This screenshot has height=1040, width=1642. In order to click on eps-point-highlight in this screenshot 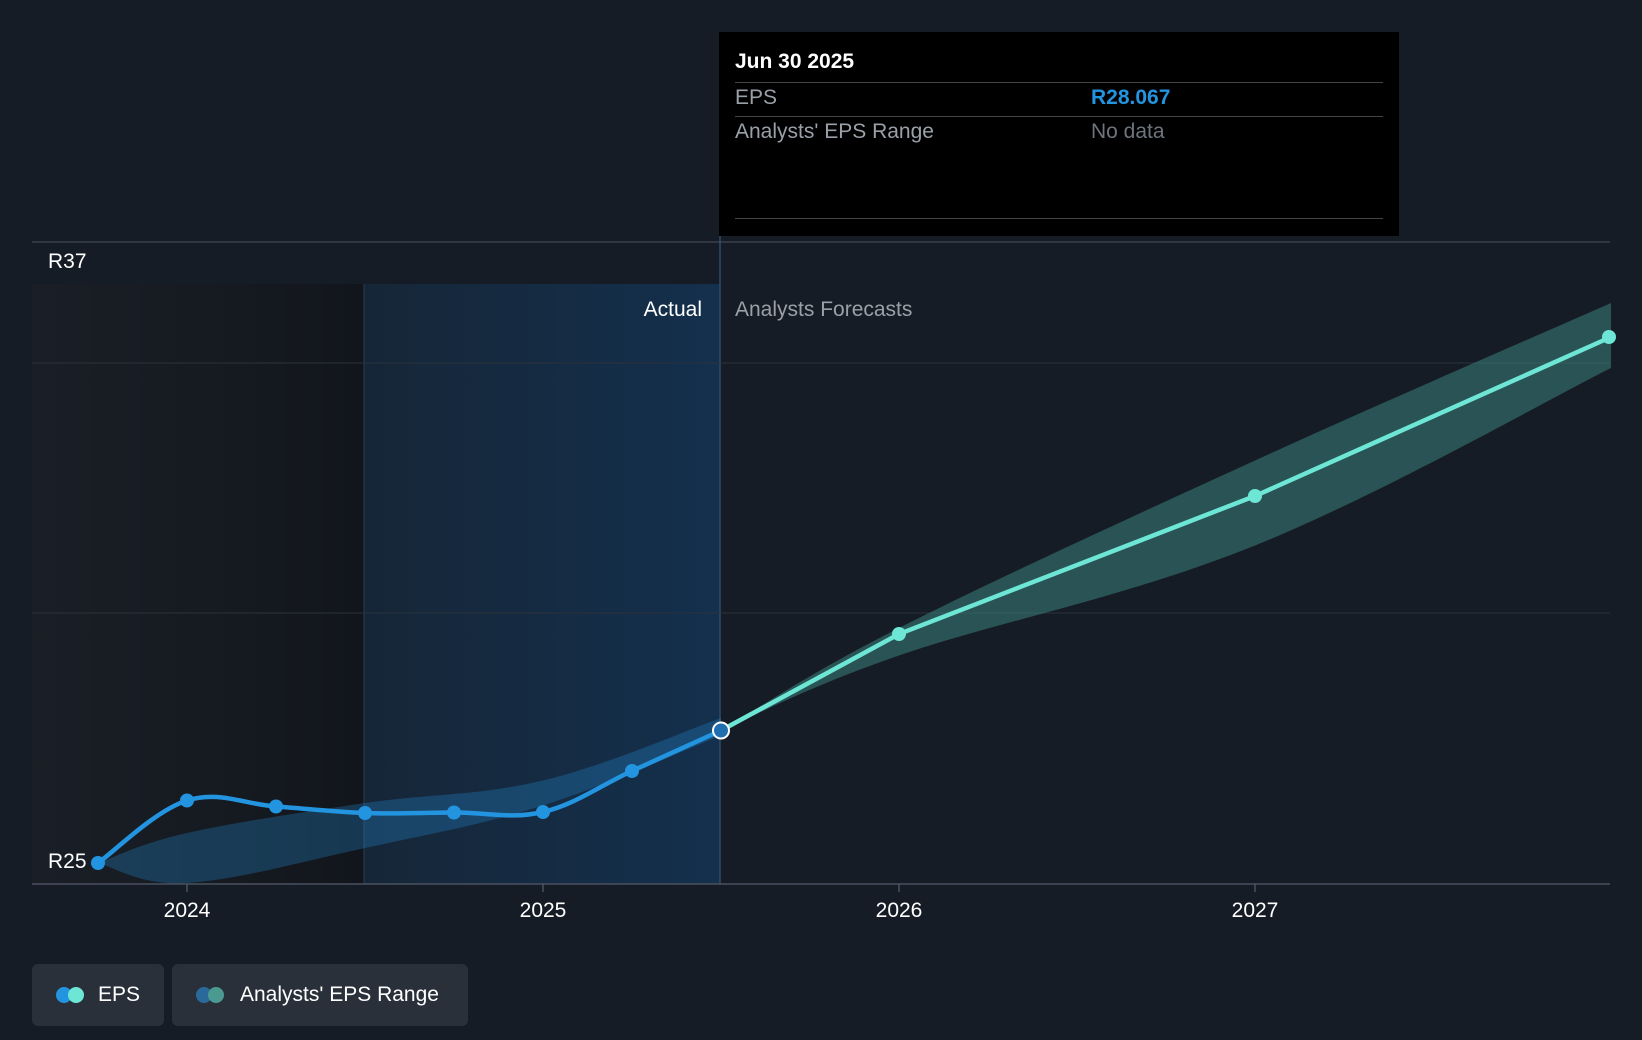, I will do `click(721, 730)`.